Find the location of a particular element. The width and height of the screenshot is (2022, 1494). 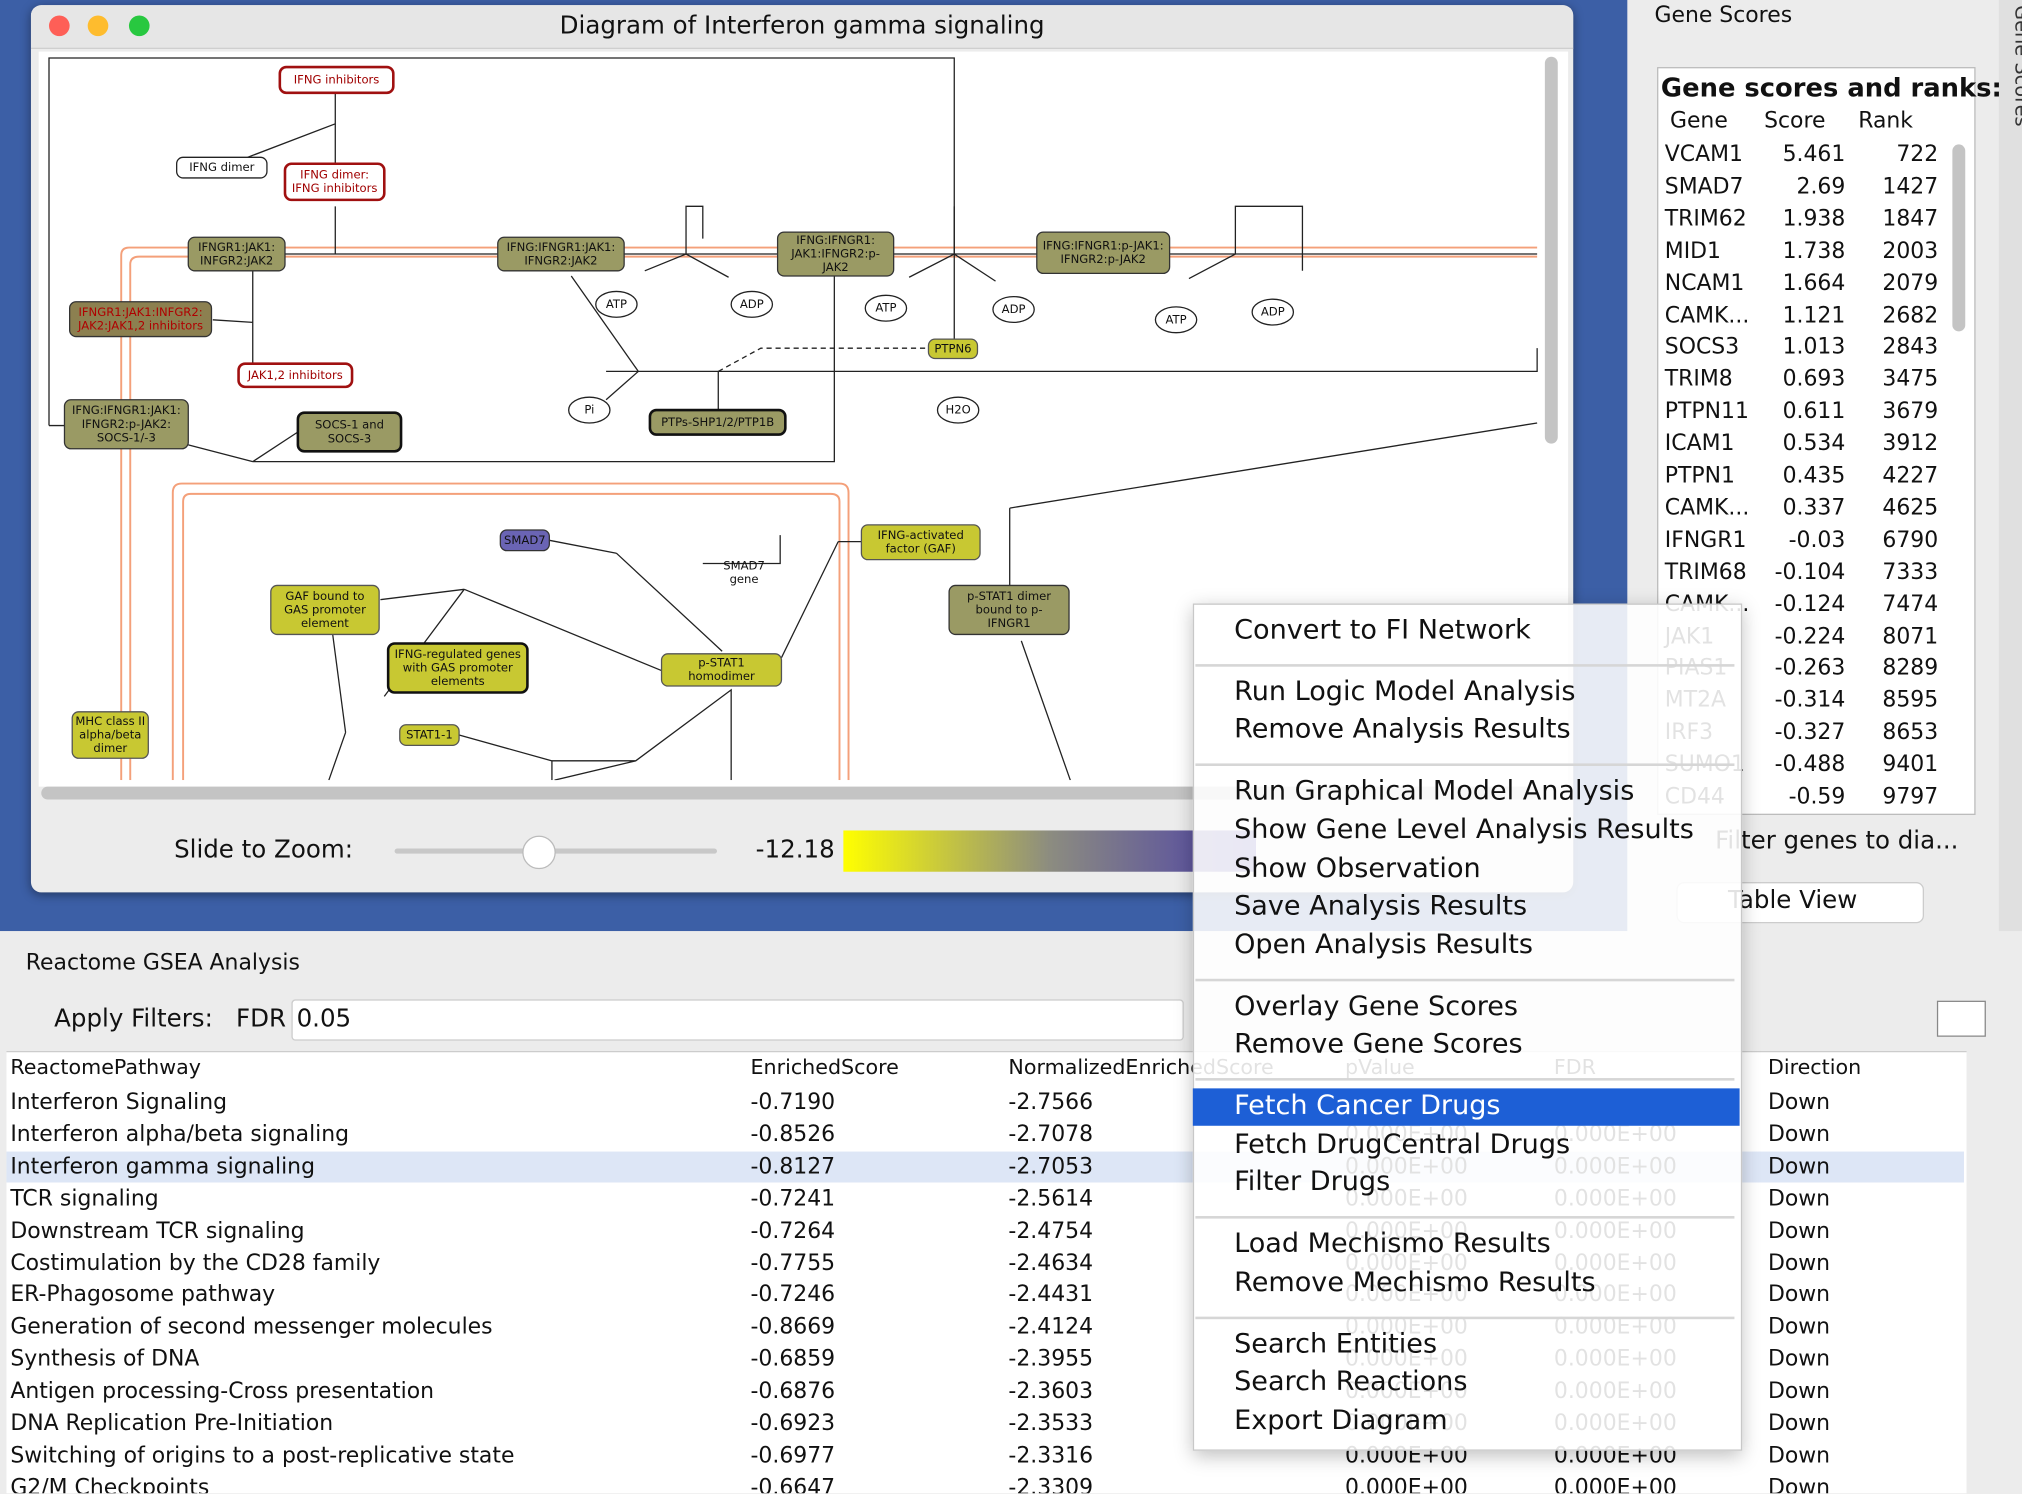

menu-item: Run Logic Model Analysis is located at coordinates (1405, 691).